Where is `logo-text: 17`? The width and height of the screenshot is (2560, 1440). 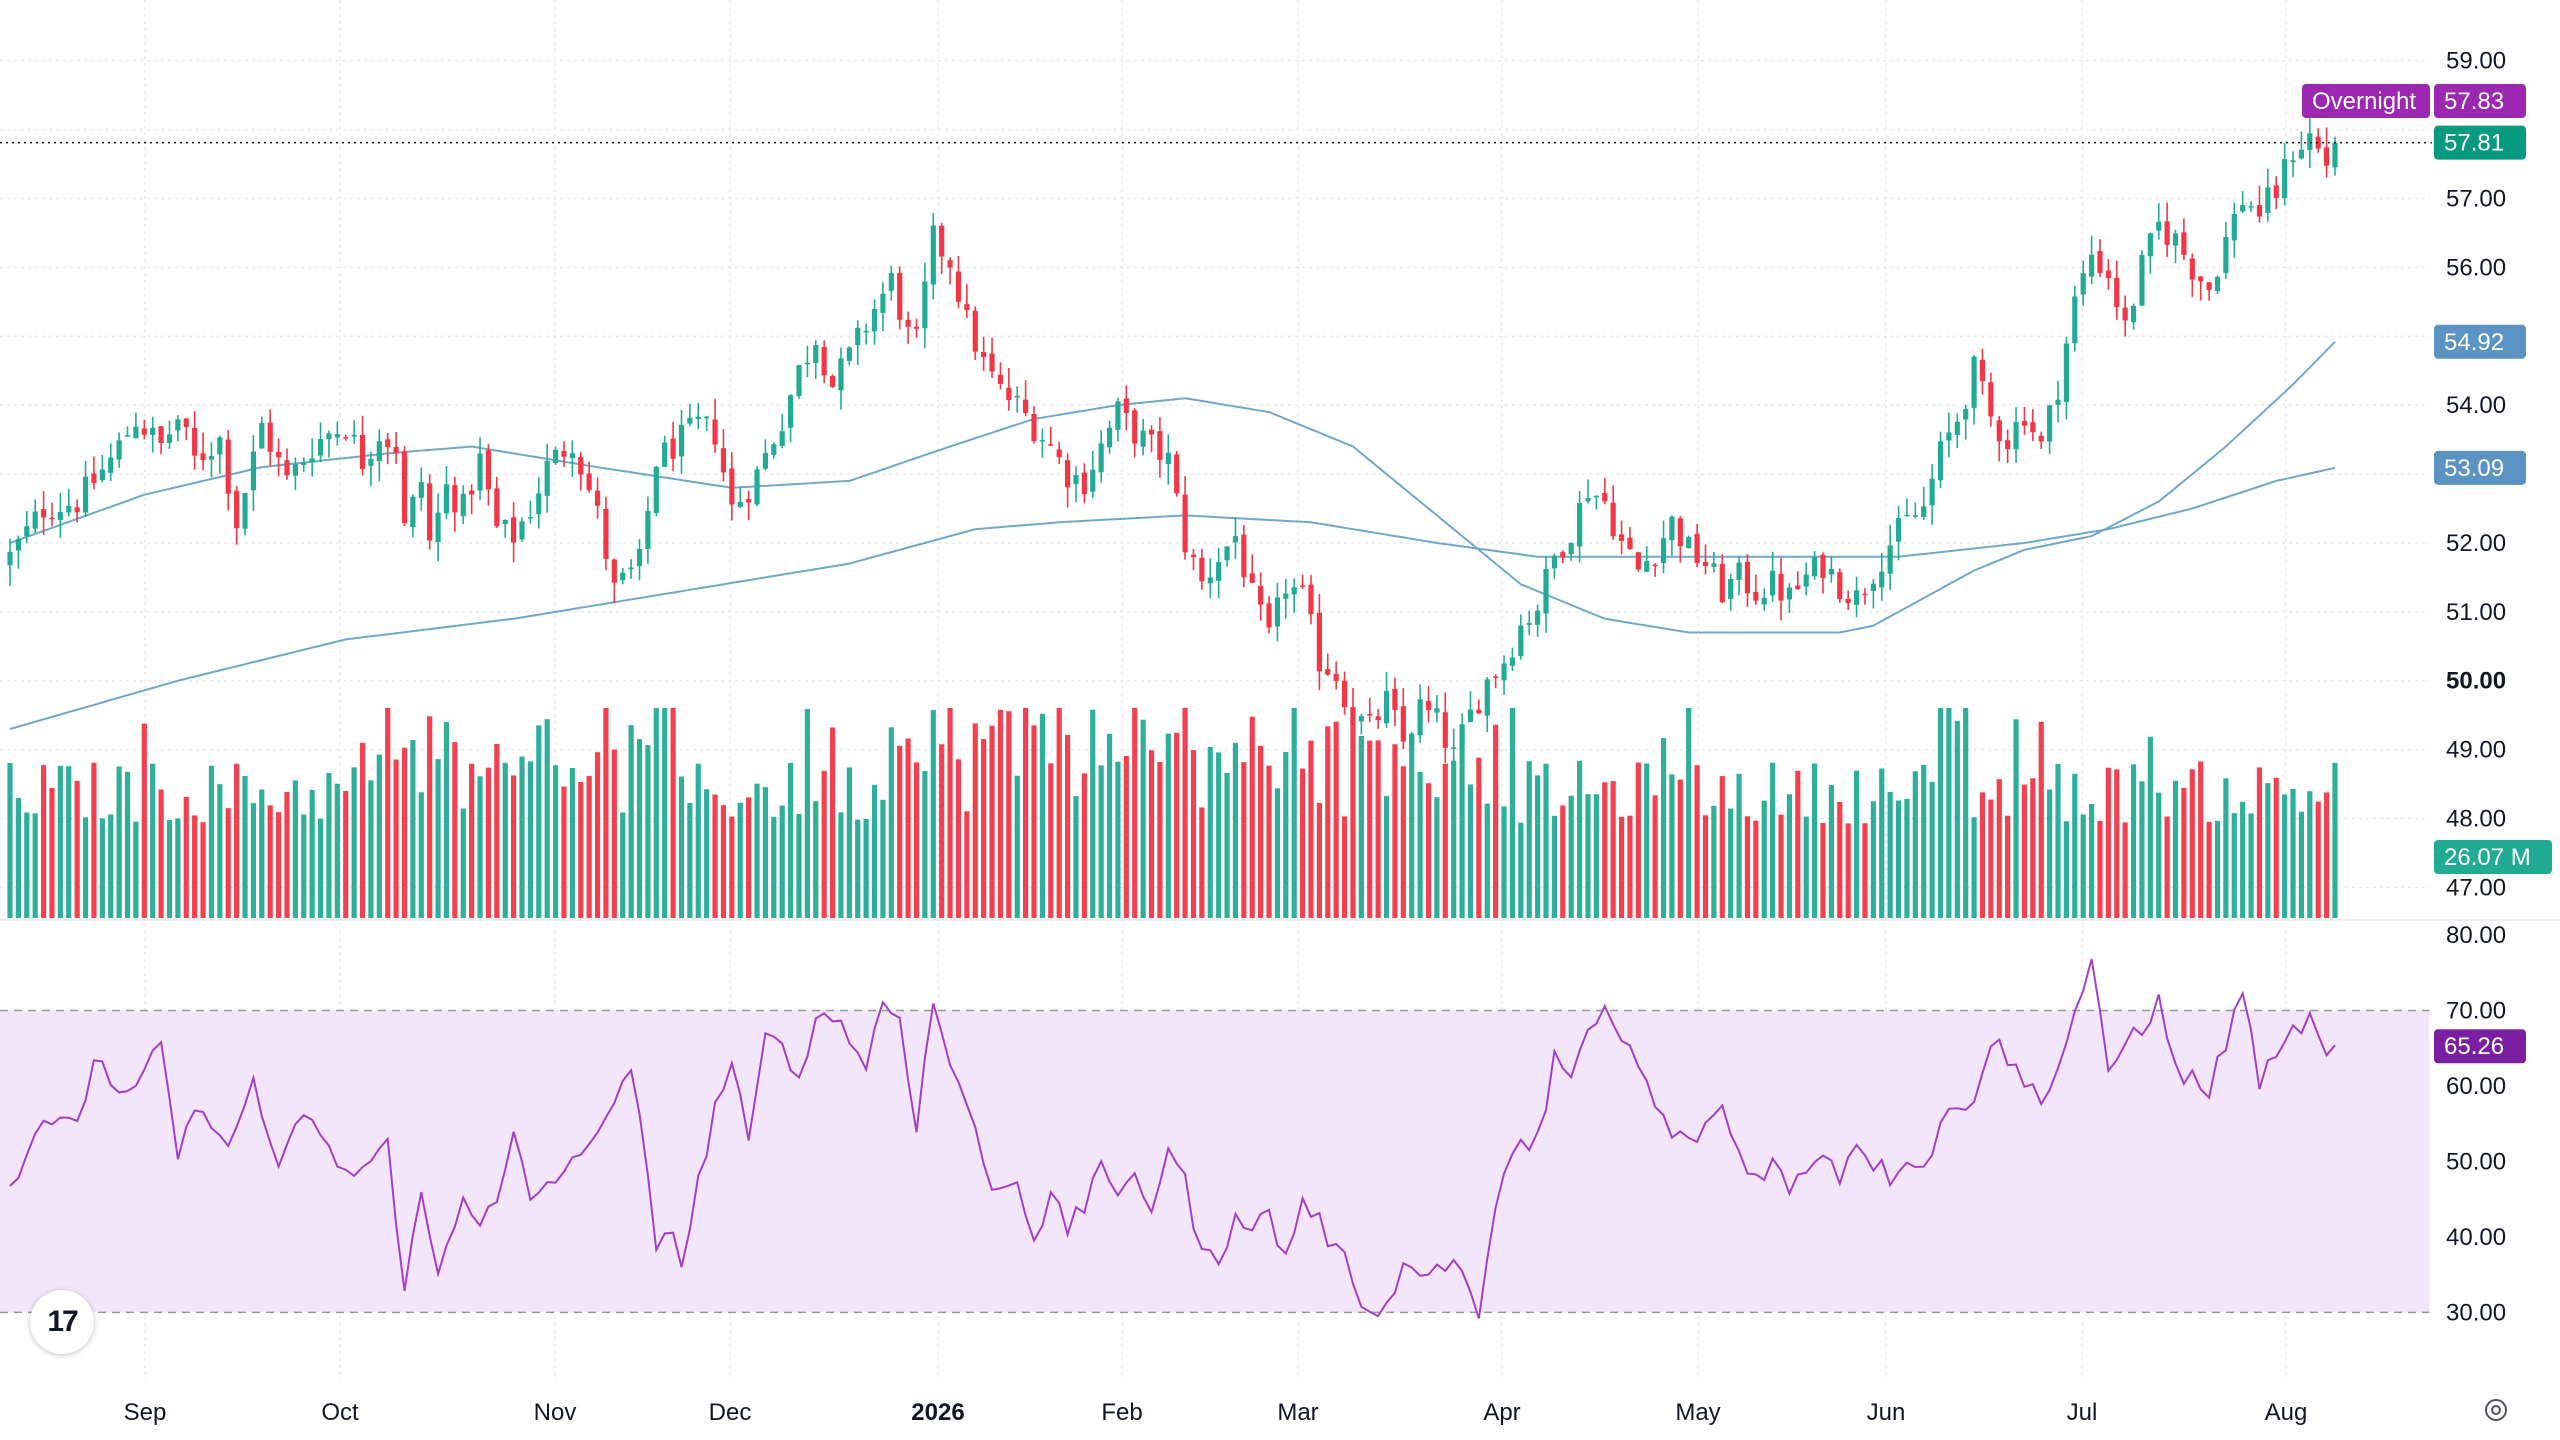 logo-text: 17 is located at coordinates (62, 1321).